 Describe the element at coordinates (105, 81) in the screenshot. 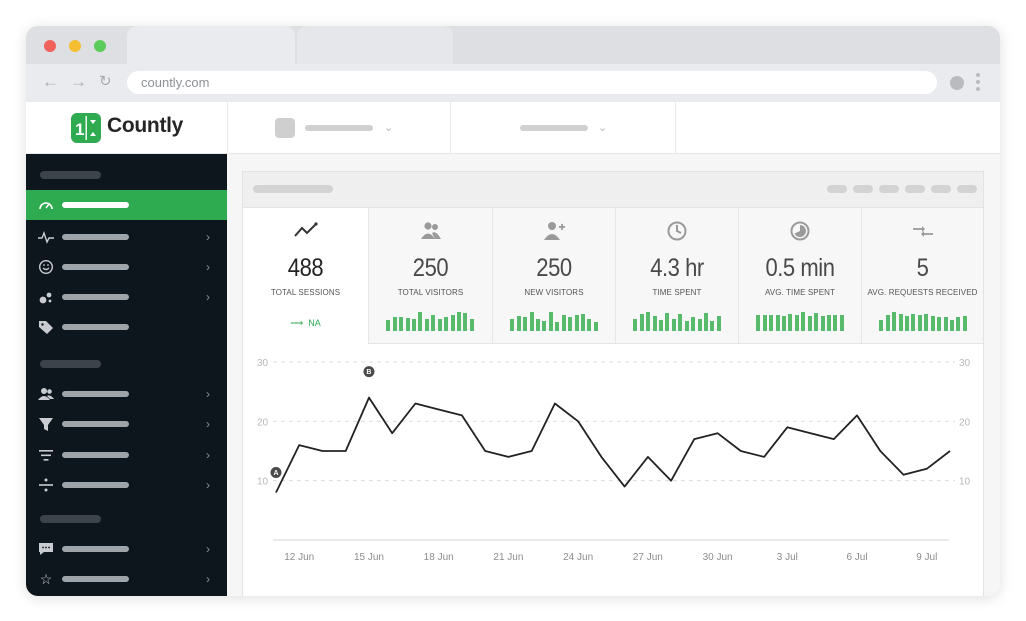

I see `reload-icon: ↻` at that location.